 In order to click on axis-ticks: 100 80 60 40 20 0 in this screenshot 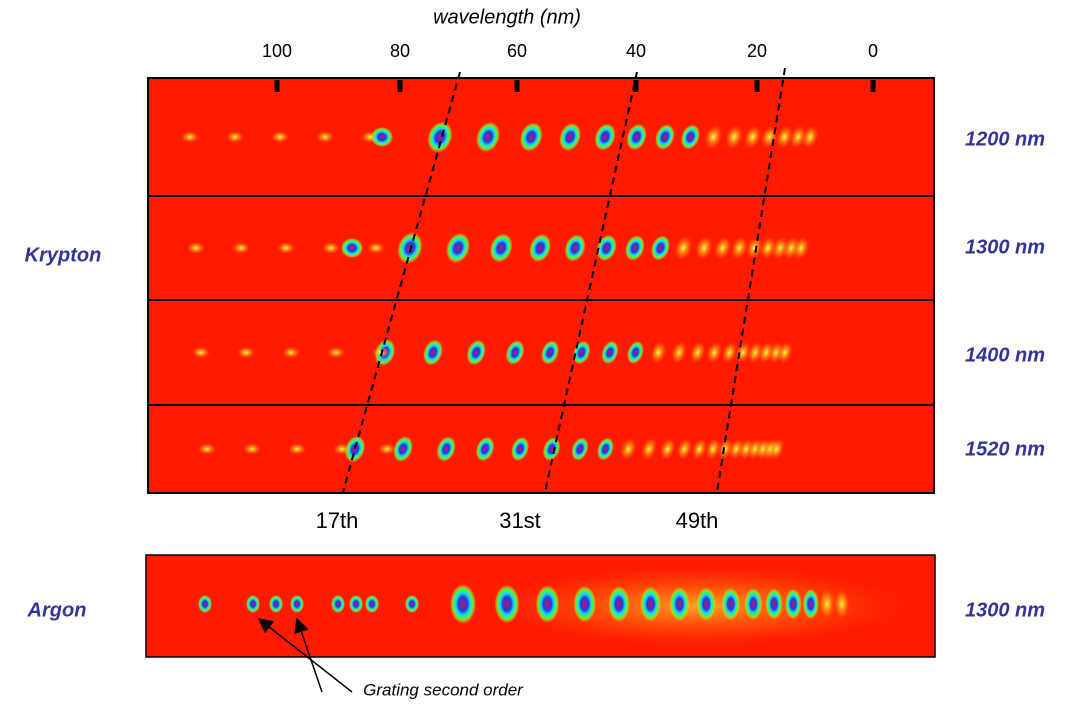, I will do `click(570, 66)`.